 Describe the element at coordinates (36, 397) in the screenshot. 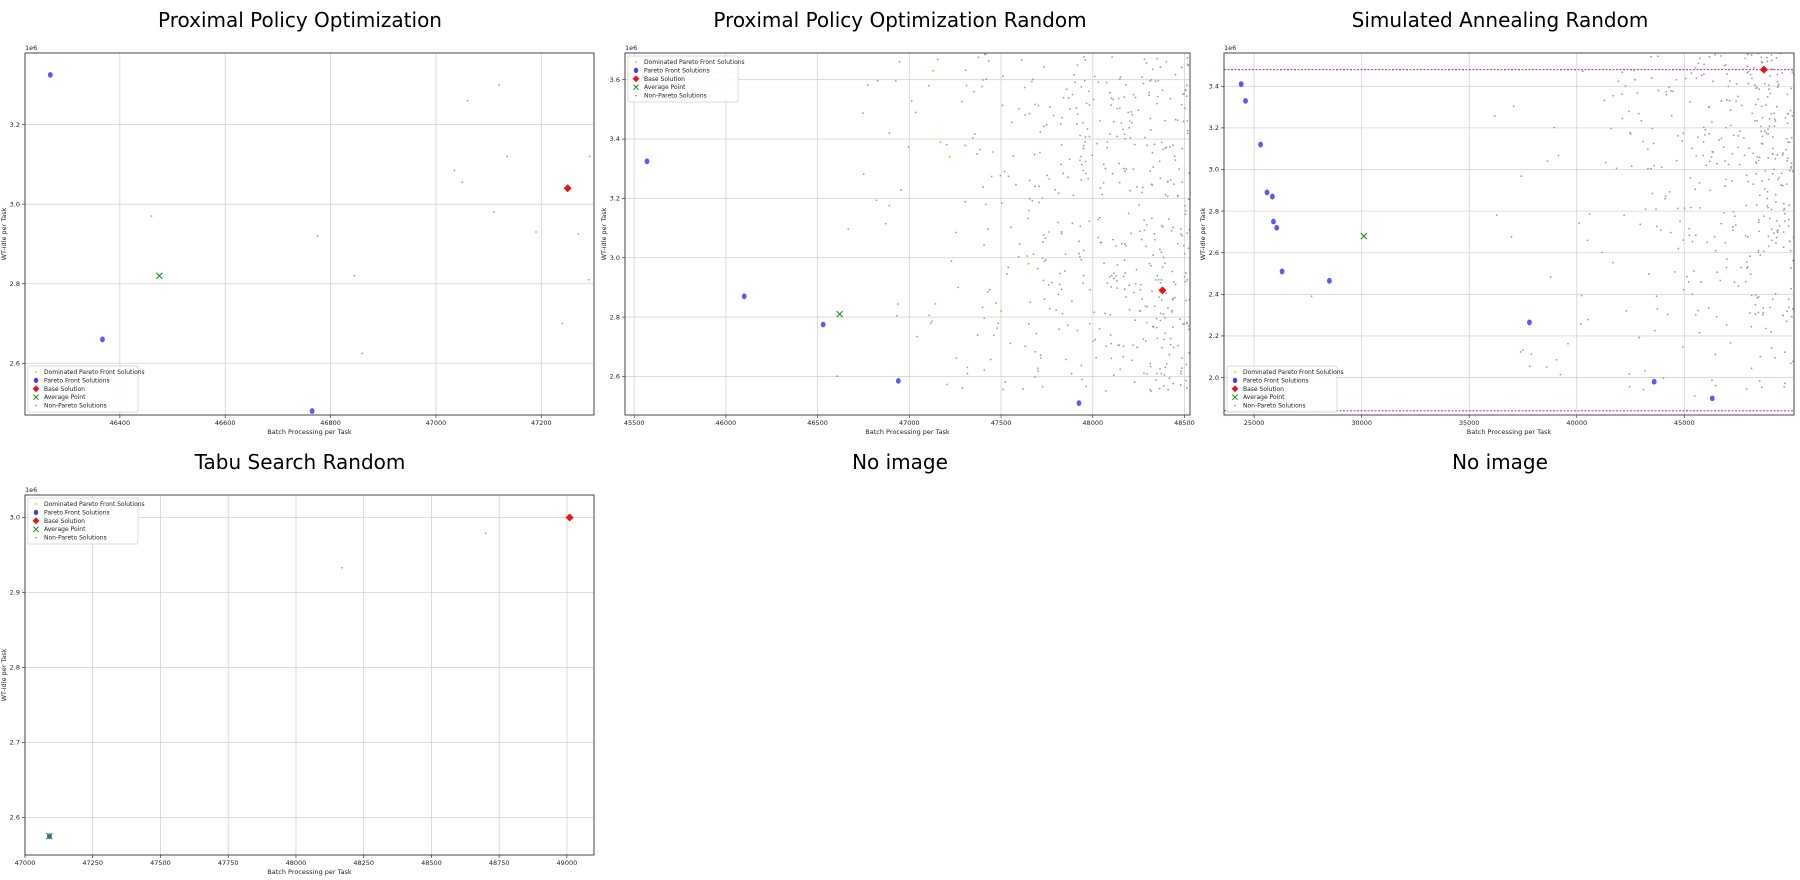

I see `legend-average-marker` at that location.